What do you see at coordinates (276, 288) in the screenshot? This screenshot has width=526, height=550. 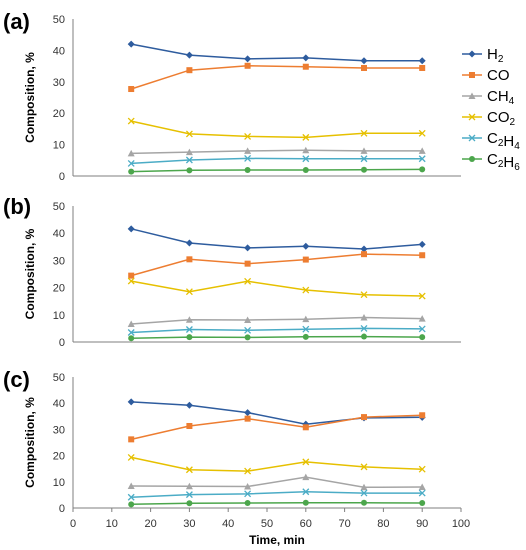 I see `series-CO2` at bounding box center [276, 288].